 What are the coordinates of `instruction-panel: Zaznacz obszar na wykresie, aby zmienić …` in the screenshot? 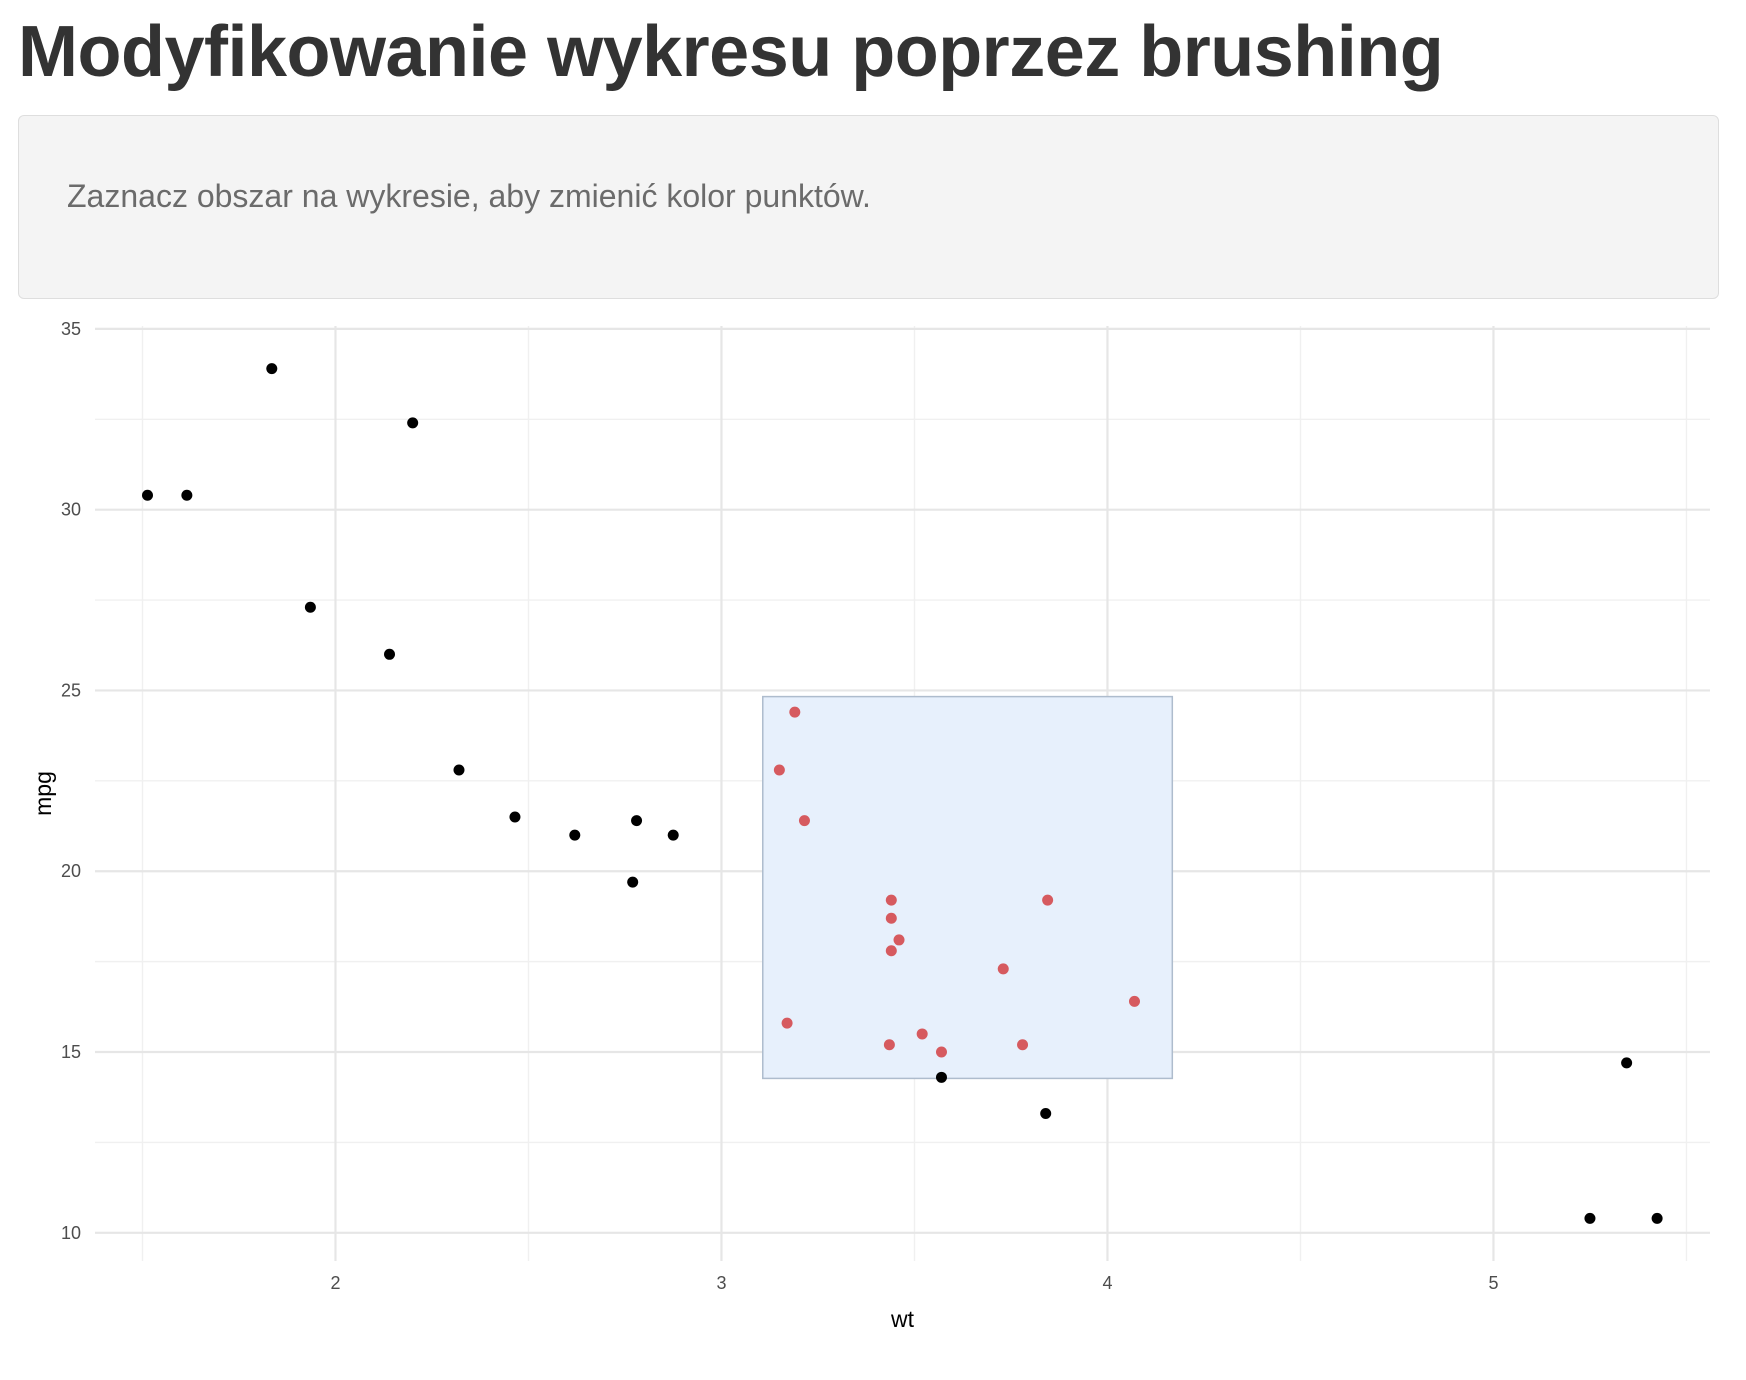 It's located at (868, 207).